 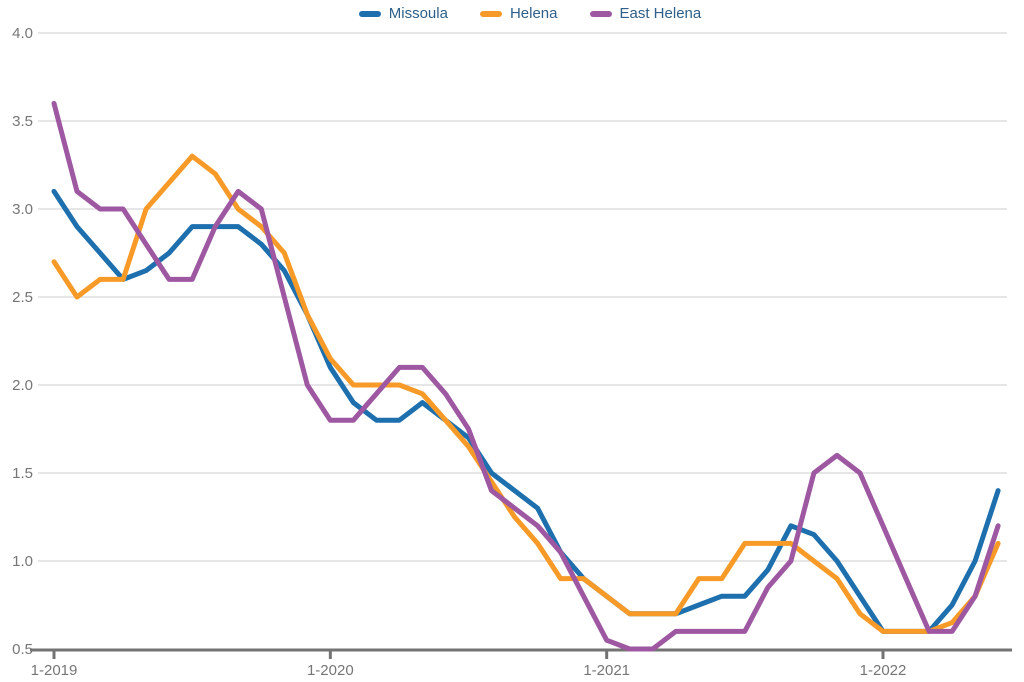 What do you see at coordinates (54, 670) in the screenshot?
I see `x-tick-label: 1-2019` at bounding box center [54, 670].